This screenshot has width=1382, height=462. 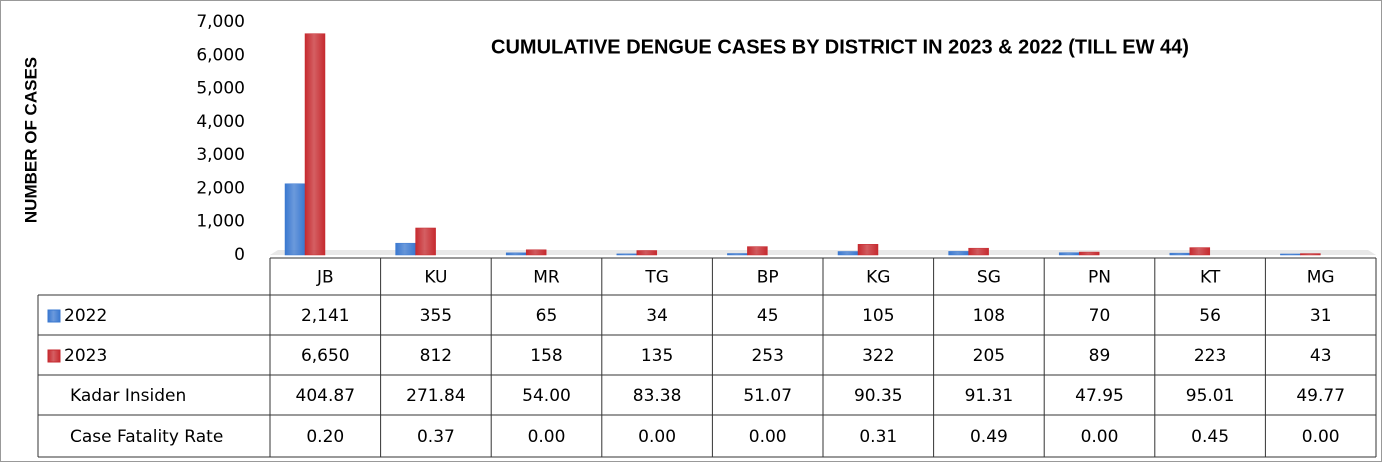 What do you see at coordinates (220, 222) in the screenshot?
I see `y-tick-label: 1,000` at bounding box center [220, 222].